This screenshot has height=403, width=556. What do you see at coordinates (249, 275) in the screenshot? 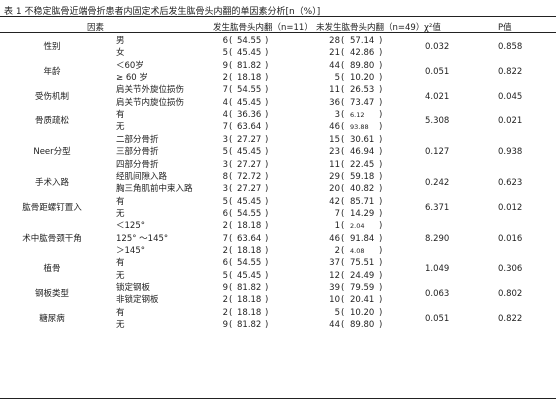
I see `group1-percent: 45.45` at bounding box center [249, 275].